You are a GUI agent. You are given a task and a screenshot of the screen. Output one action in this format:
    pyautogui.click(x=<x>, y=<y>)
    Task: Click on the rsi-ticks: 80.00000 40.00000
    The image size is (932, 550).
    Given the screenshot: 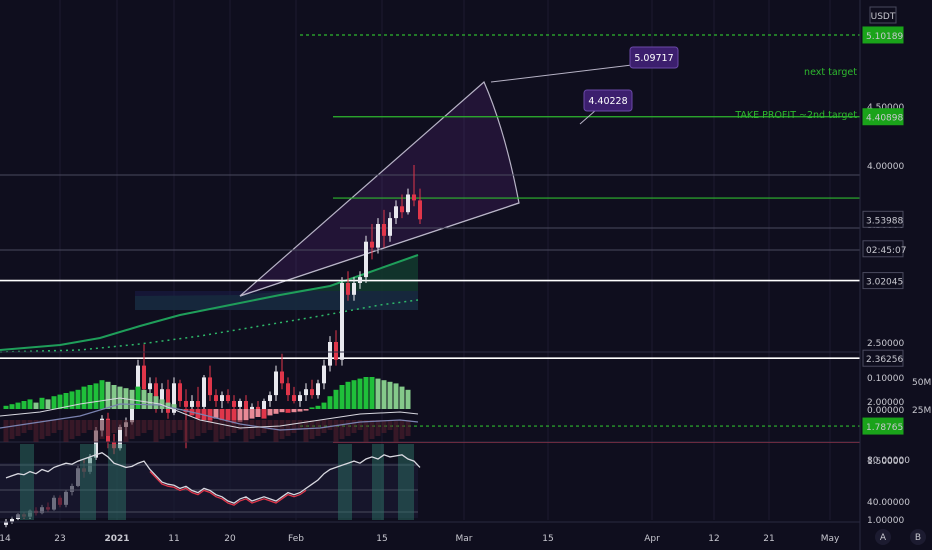 What is the action you would take?
    pyautogui.click(x=888, y=482)
    